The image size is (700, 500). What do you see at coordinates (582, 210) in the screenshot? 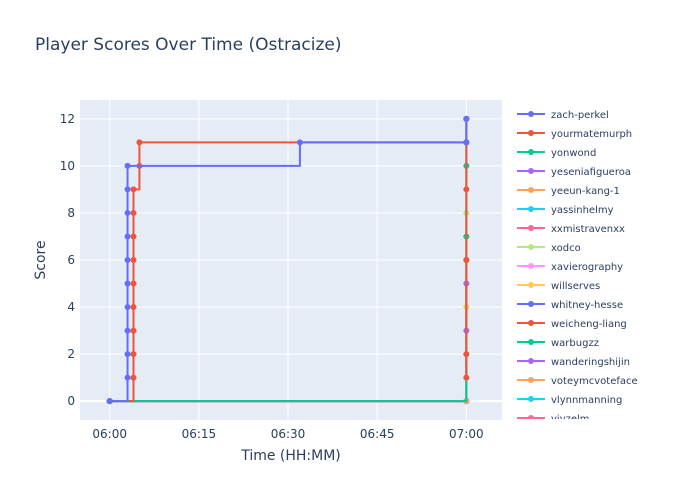
I see `legend-label: yassinhelmy` at bounding box center [582, 210].